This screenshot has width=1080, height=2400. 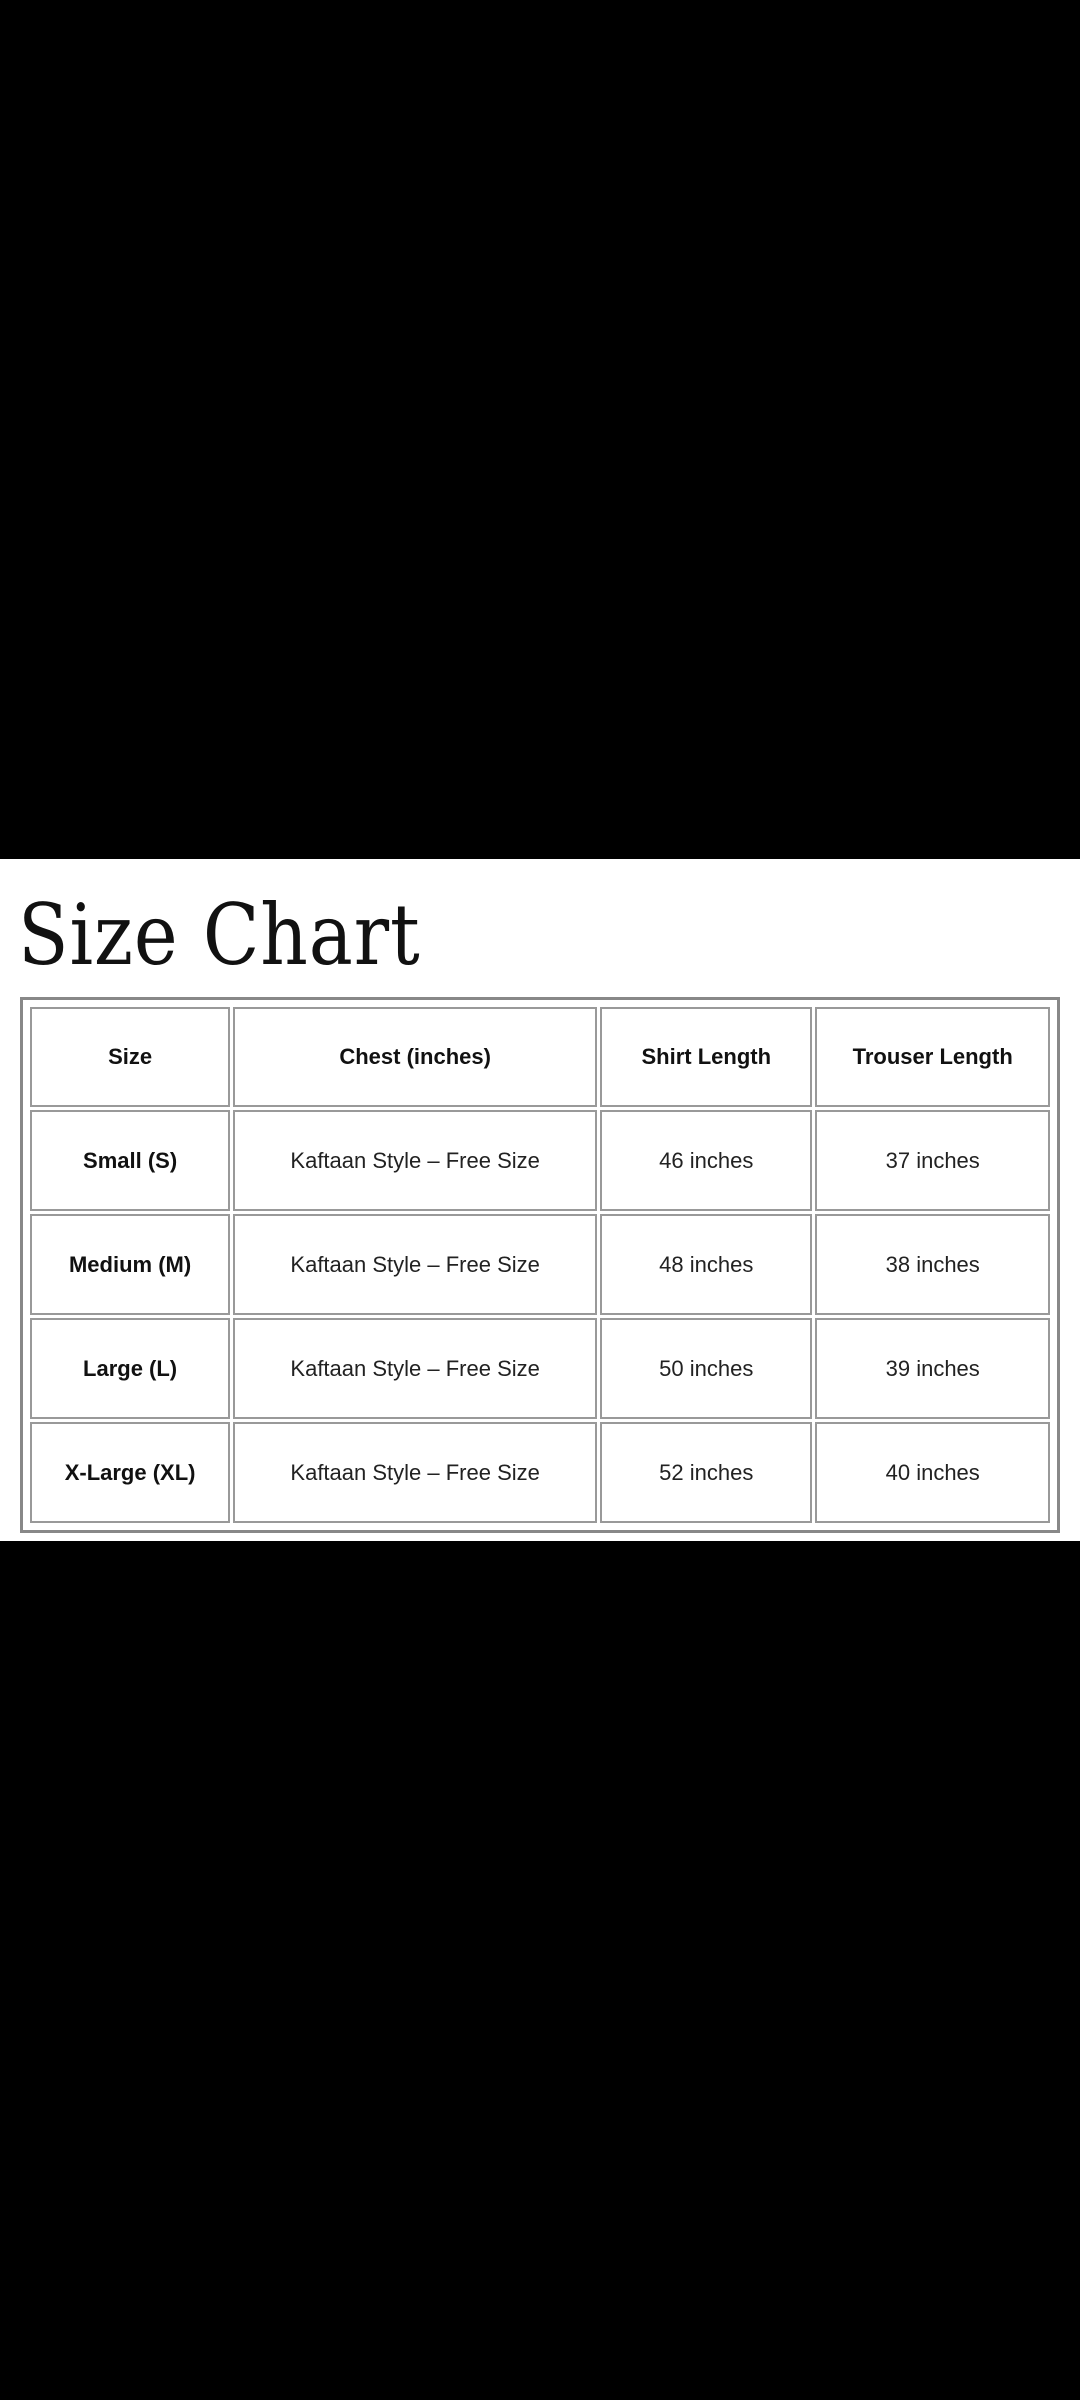 What do you see at coordinates (932, 1368) in the screenshot?
I see `cell-trouser-length: 39 inches` at bounding box center [932, 1368].